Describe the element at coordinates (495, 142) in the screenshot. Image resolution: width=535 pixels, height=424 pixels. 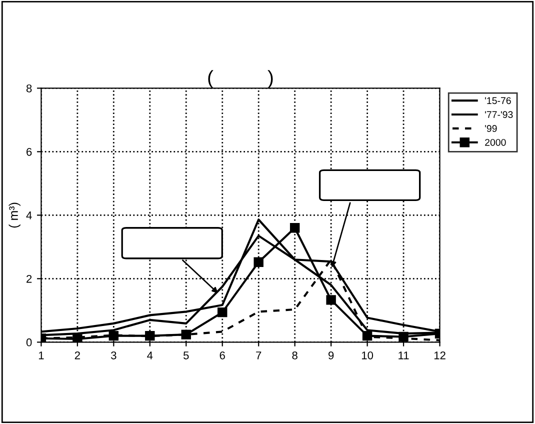
I see `legend-label: 2000` at that location.